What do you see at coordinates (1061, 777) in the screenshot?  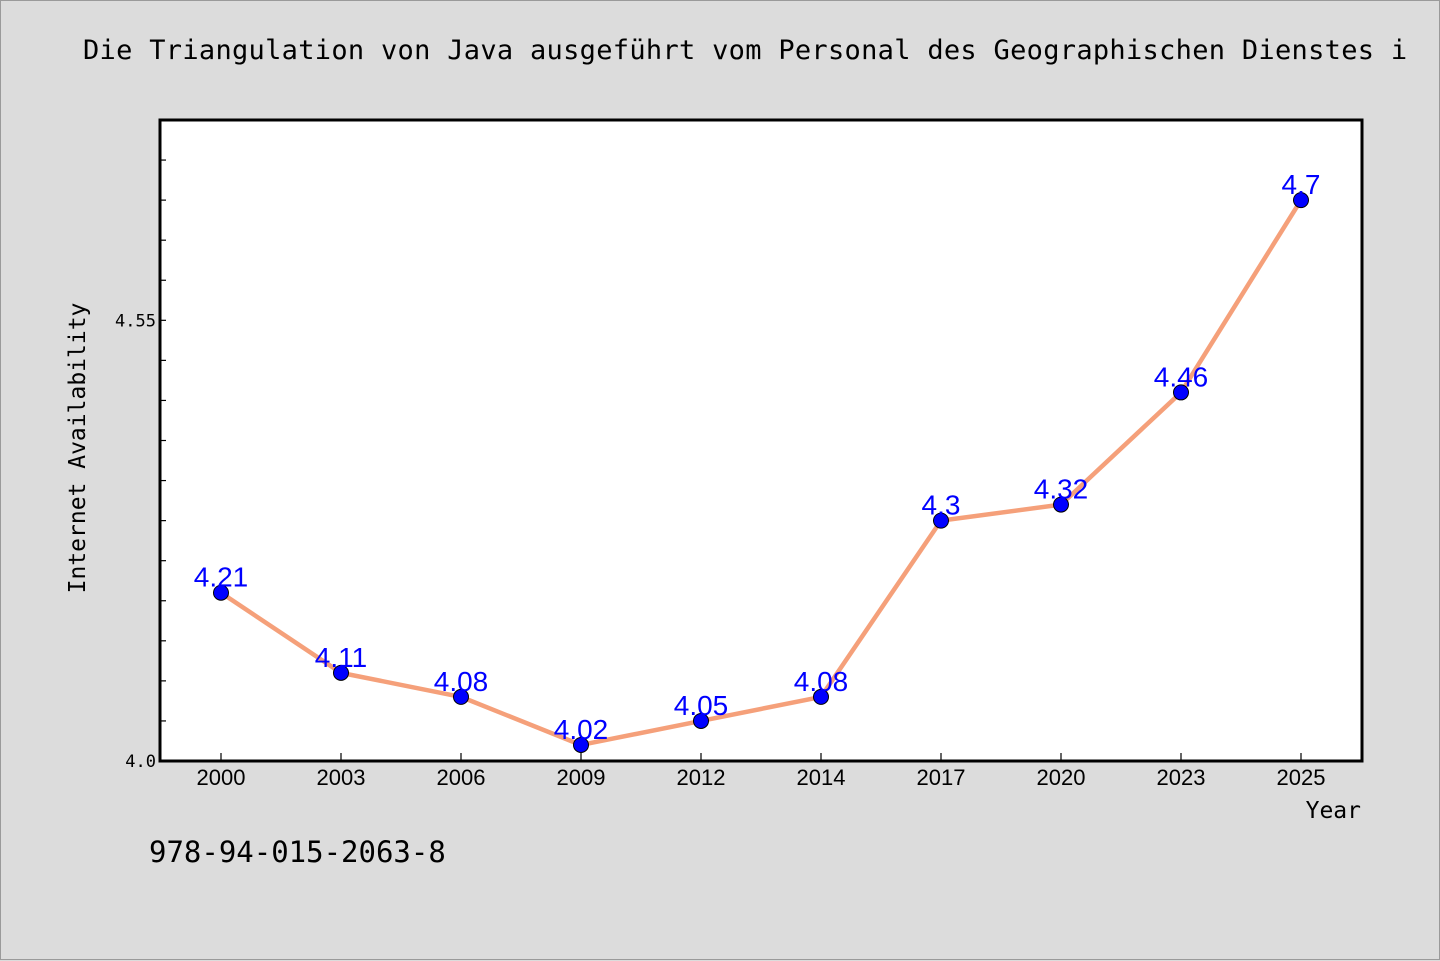 I see `x-tick-label: 2020` at bounding box center [1061, 777].